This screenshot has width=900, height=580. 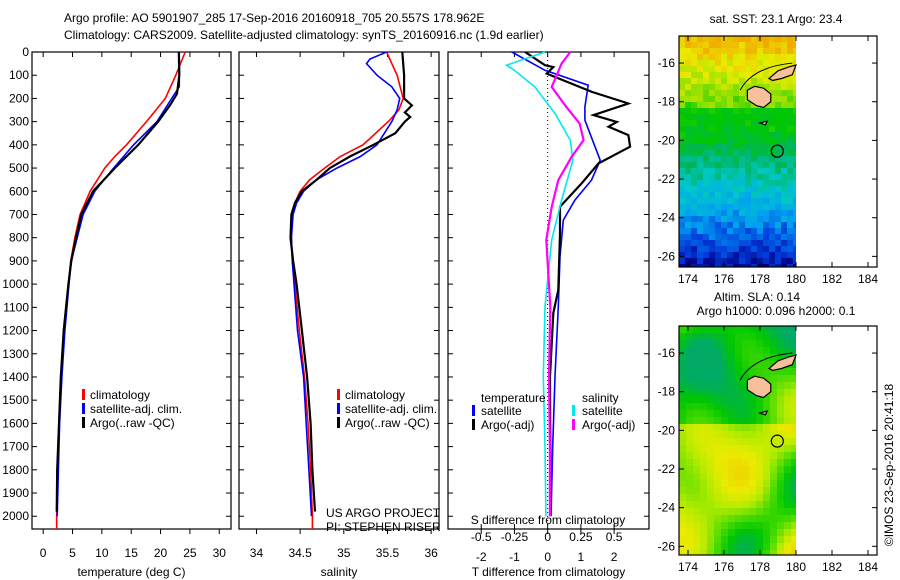 I want to click on x-tick-label: 30, so click(x=220, y=553).